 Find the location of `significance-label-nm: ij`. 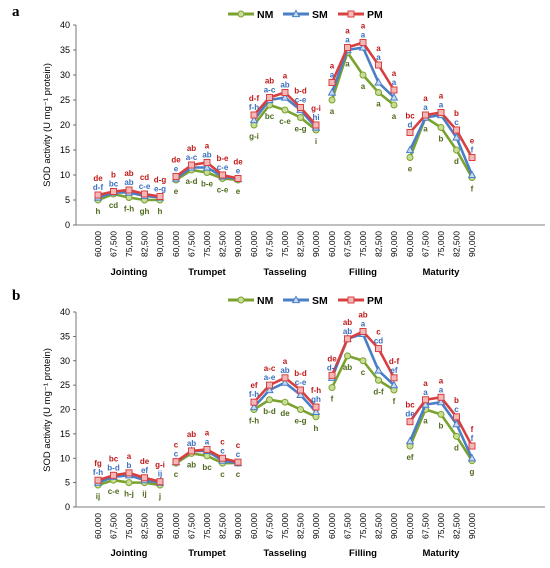

significance-label-nm: ij is located at coordinates (144, 494).